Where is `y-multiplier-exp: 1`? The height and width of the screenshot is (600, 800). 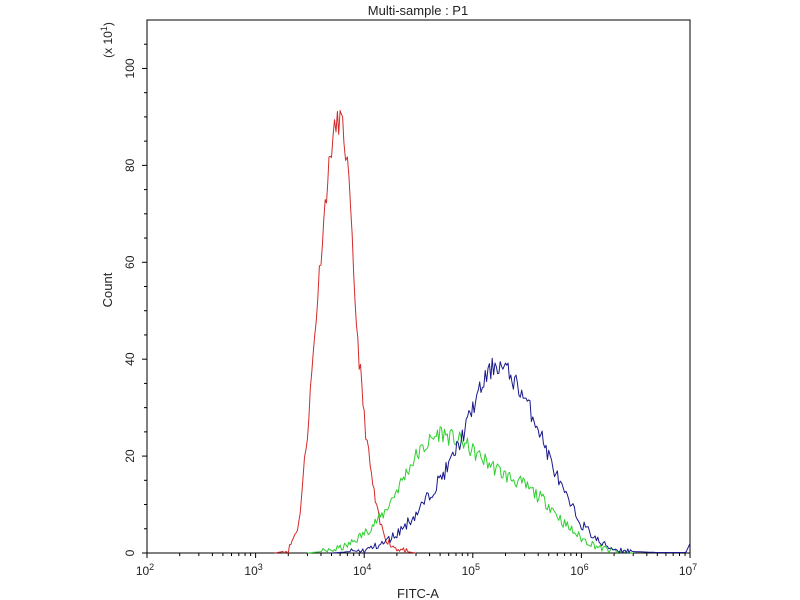
y-multiplier-exp: 1 is located at coordinates (104, 28).